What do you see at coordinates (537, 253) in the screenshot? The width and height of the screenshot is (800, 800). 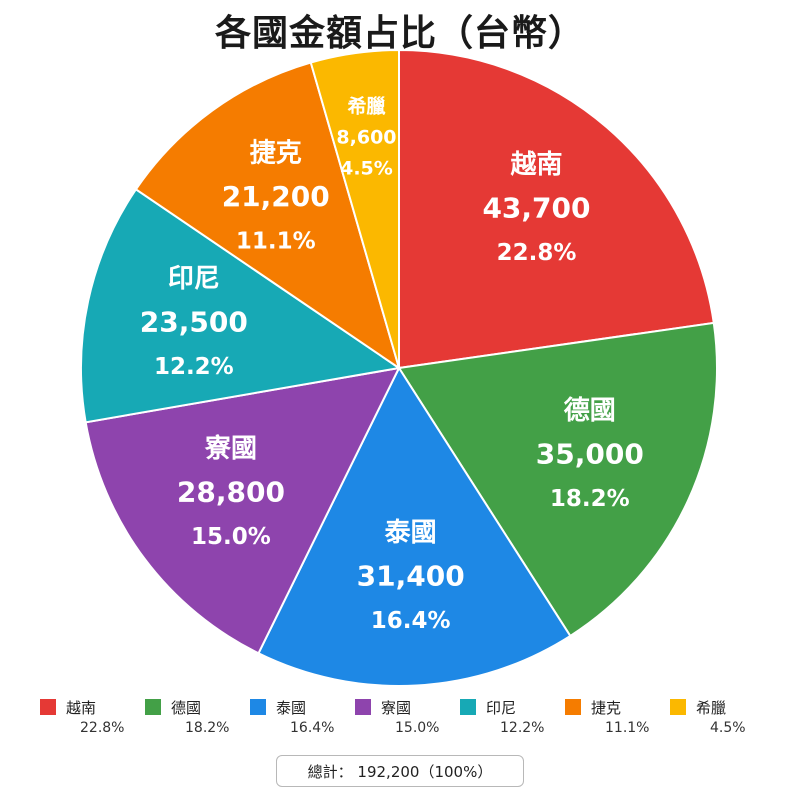 I see `slice-label-percent: 22.8%` at bounding box center [537, 253].